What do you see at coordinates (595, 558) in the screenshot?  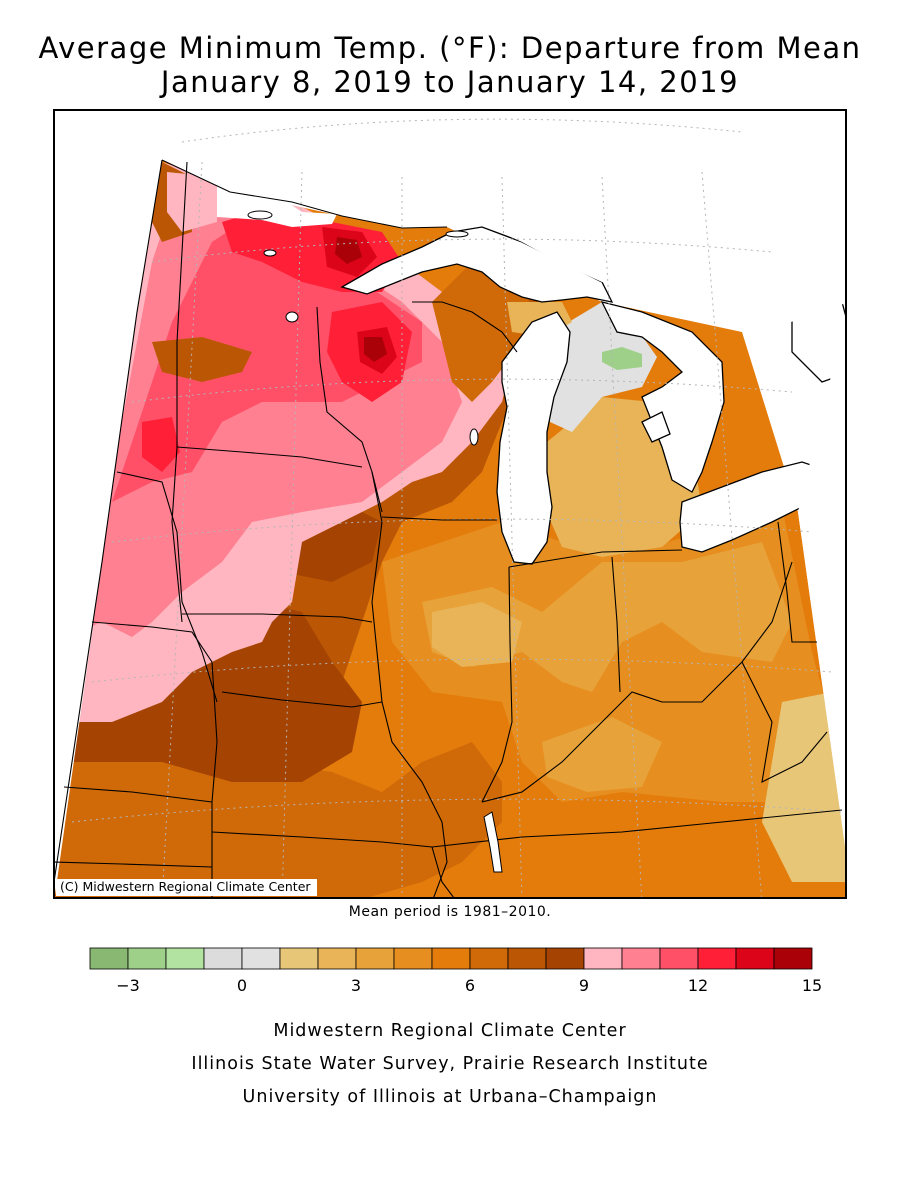 I see `mi-in-oh` at bounding box center [595, 558].